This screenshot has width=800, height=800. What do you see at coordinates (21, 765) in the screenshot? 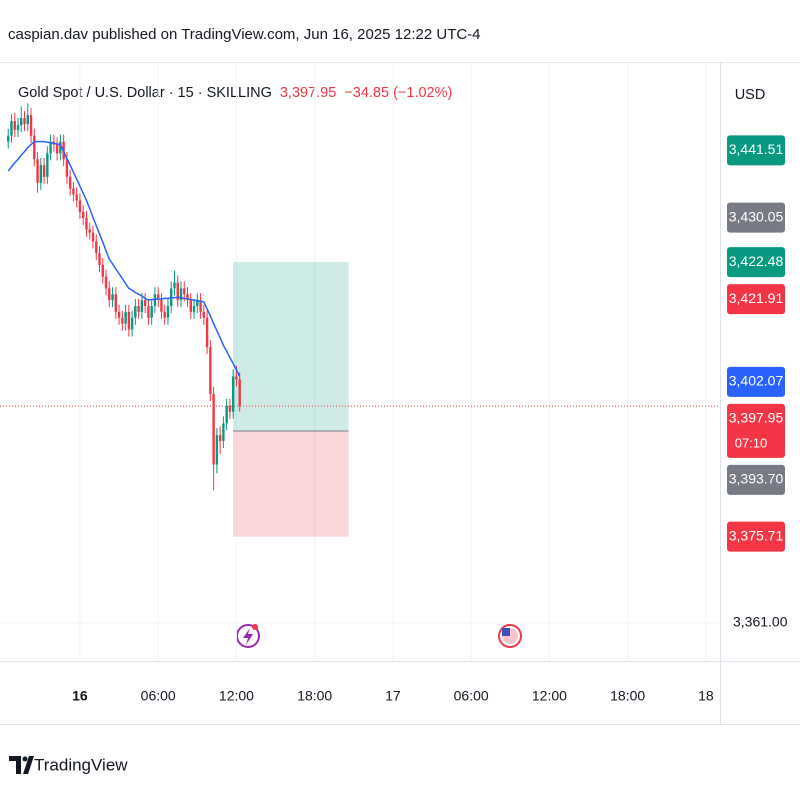
I see `brand-logo` at bounding box center [21, 765].